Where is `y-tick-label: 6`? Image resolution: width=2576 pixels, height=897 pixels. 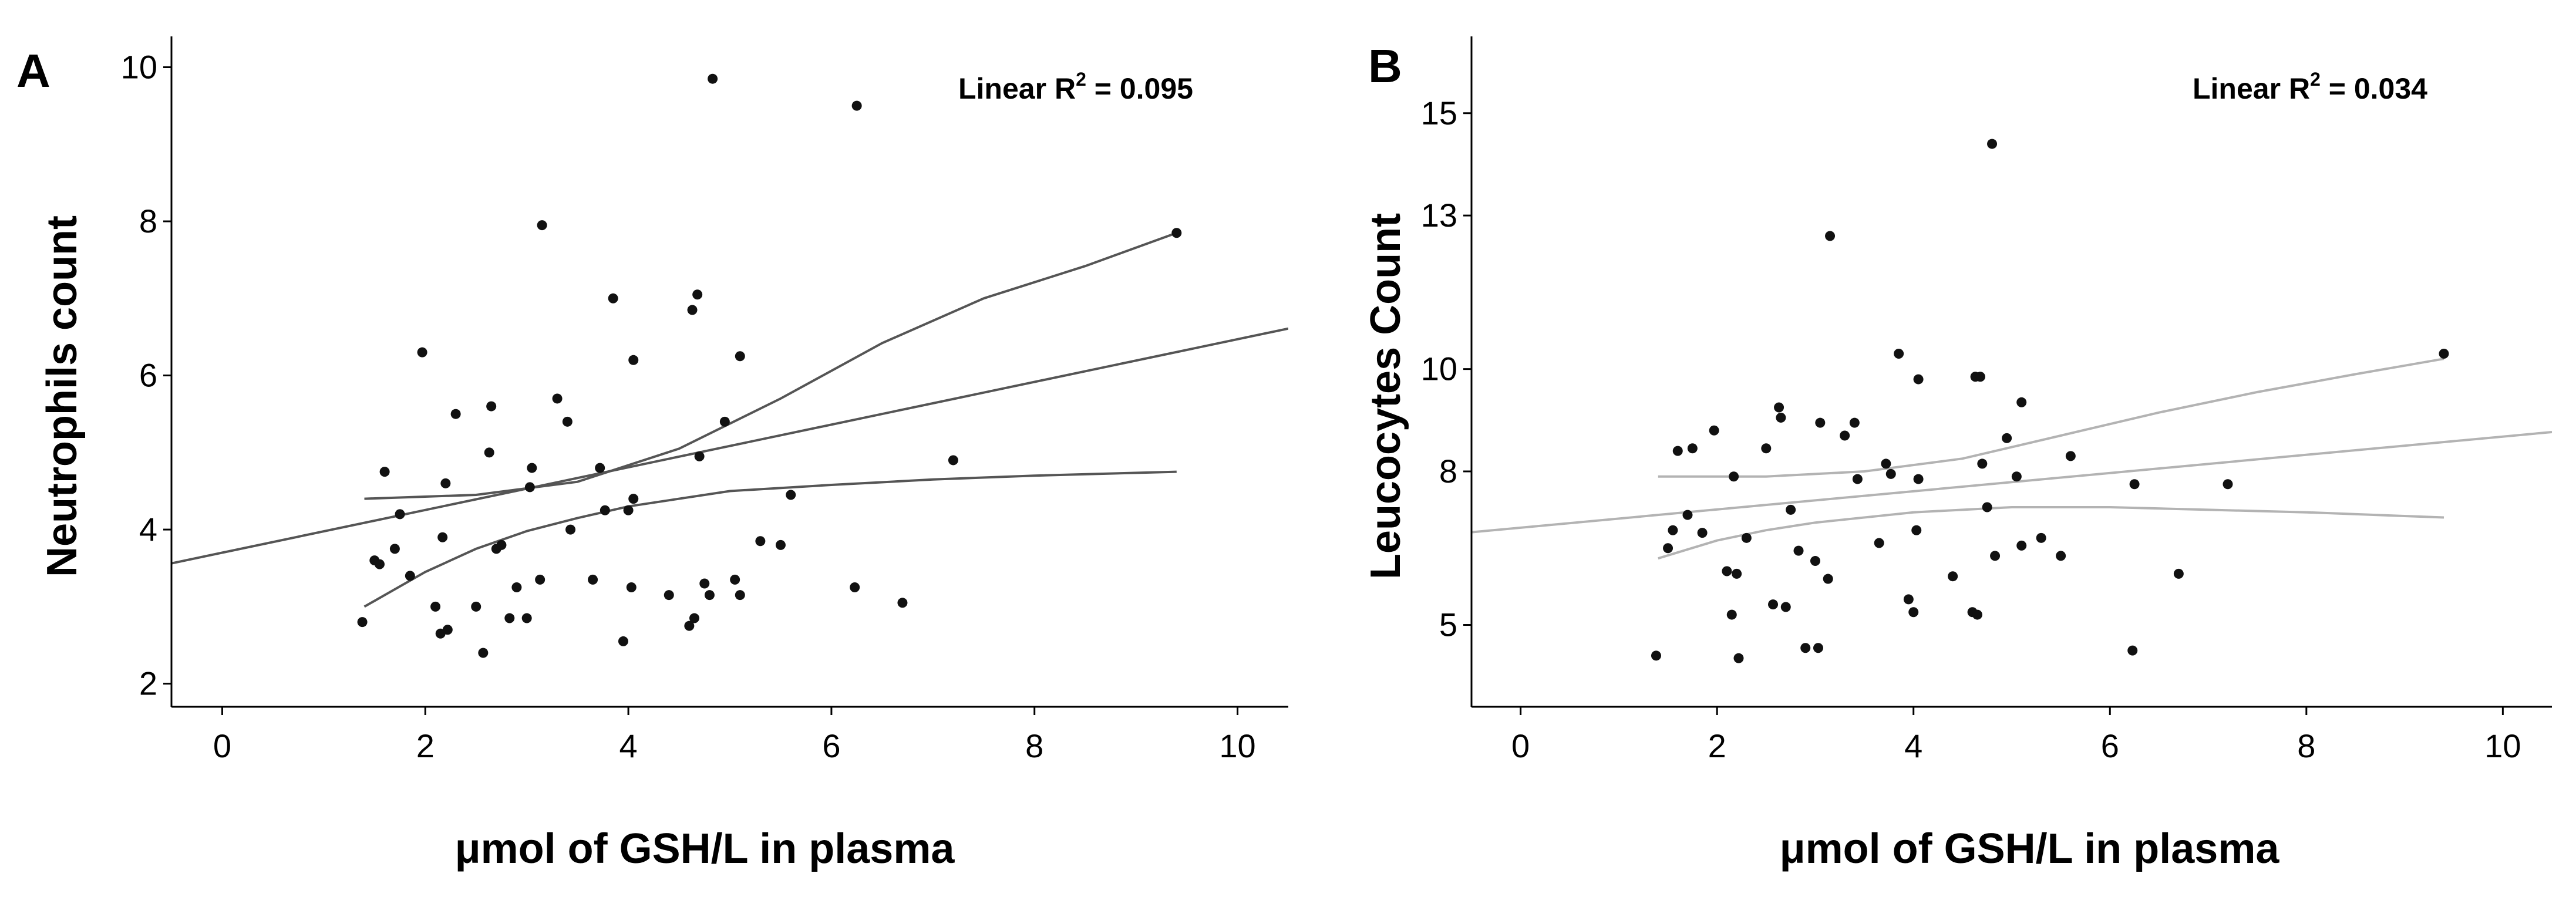 y-tick-label: 6 is located at coordinates (148, 375).